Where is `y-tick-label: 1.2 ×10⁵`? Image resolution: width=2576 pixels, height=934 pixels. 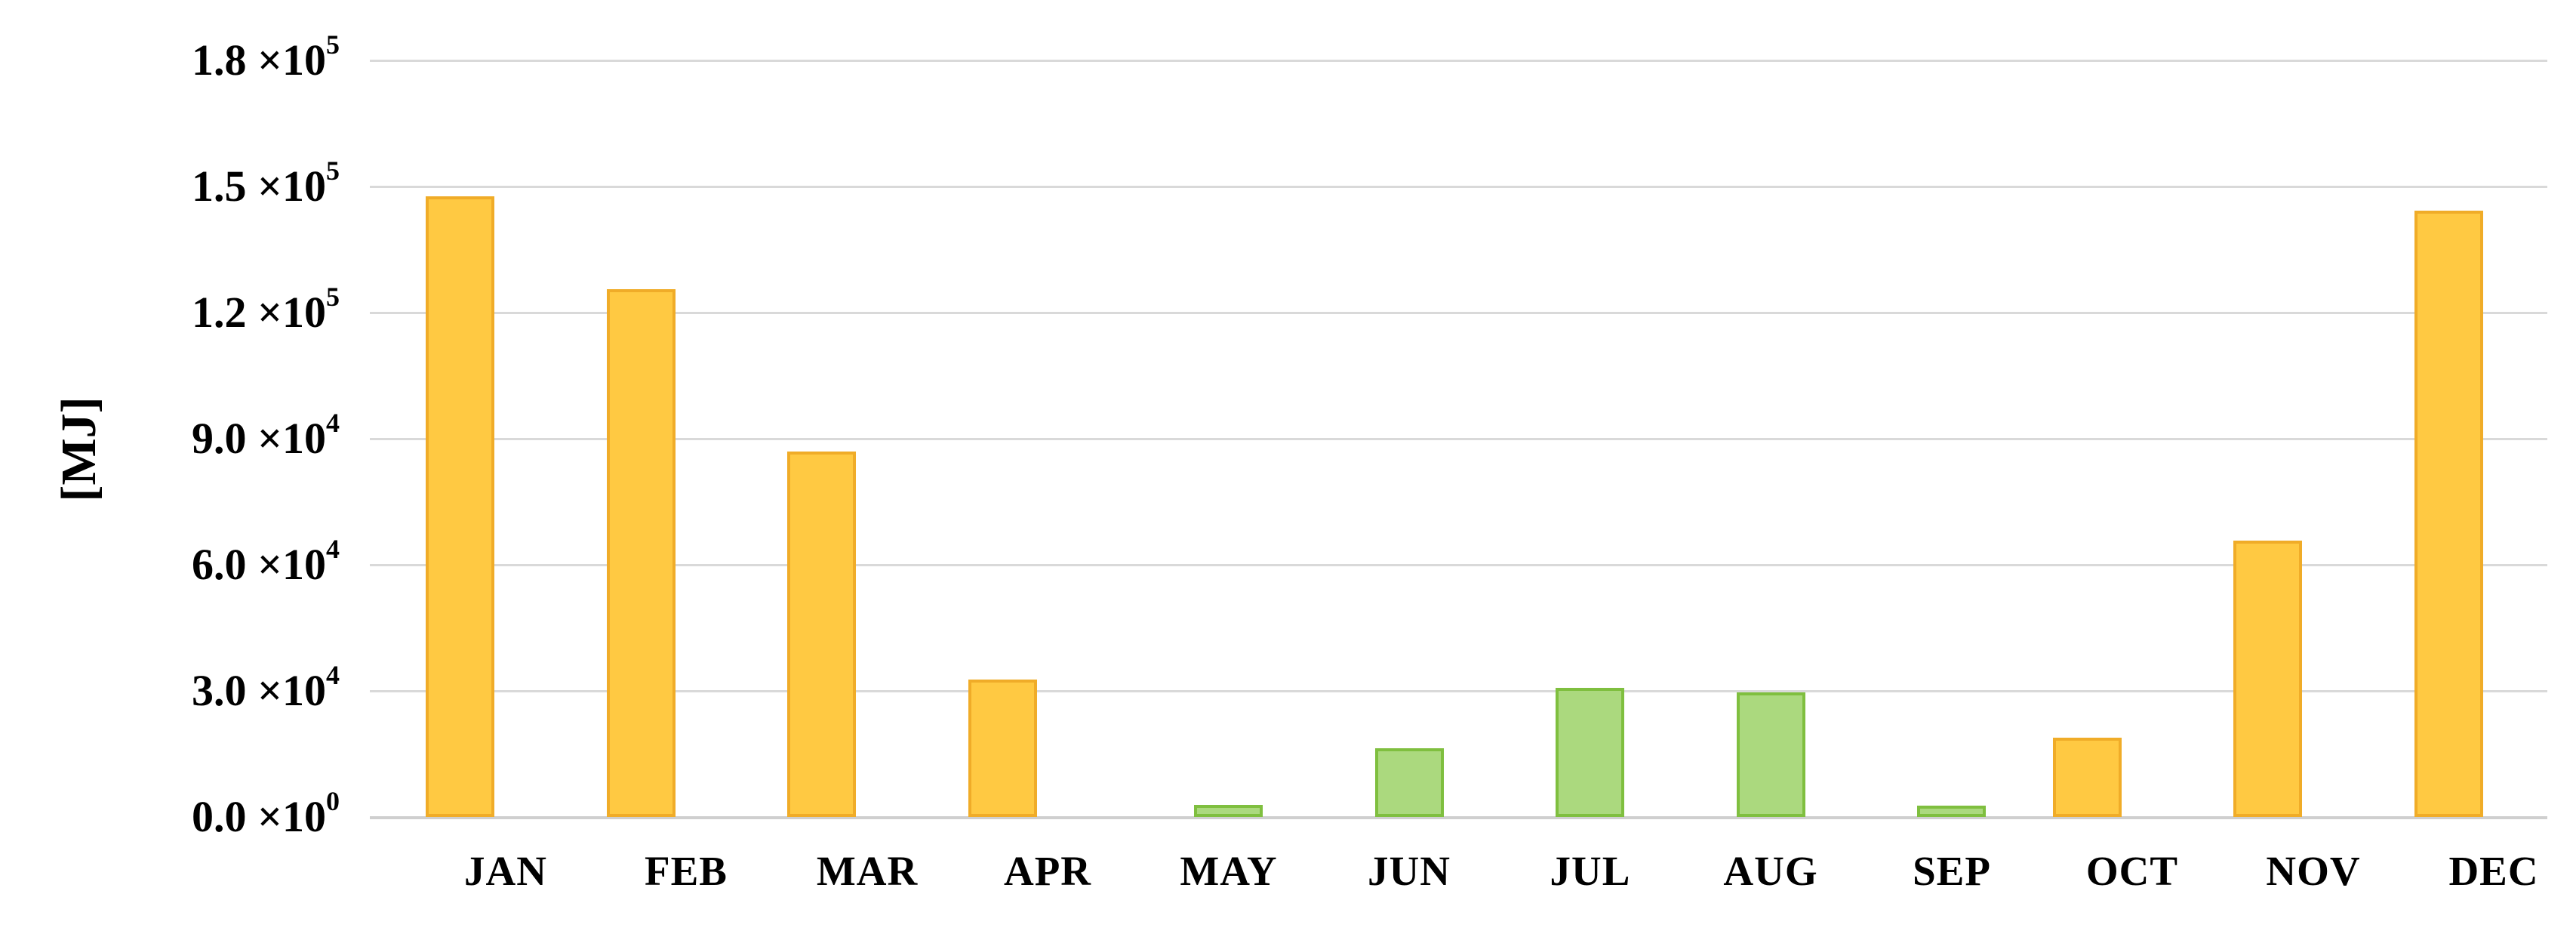 y-tick-label: 1.2 ×10⁵ is located at coordinates (265, 309).